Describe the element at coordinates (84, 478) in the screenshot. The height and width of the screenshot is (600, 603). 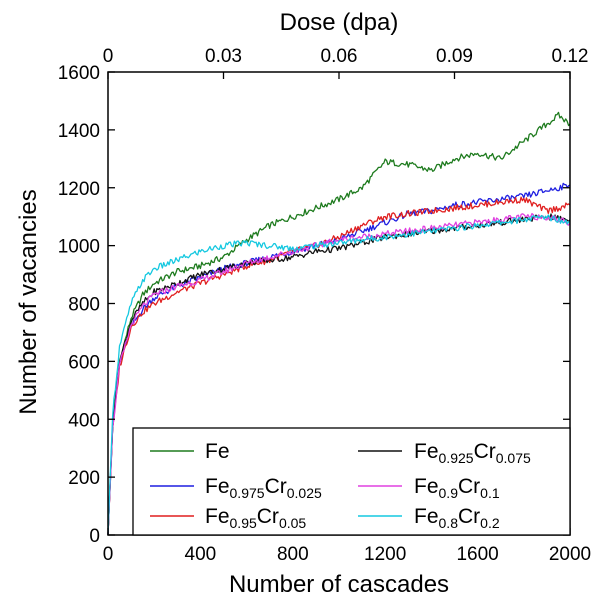
I see `y-tick-label-1: 200` at that location.